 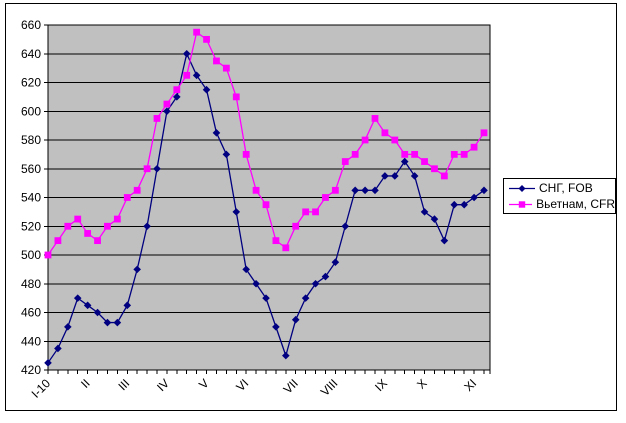 What do you see at coordinates (31, 198) in the screenshot?
I see `svg-text: 540` at bounding box center [31, 198].